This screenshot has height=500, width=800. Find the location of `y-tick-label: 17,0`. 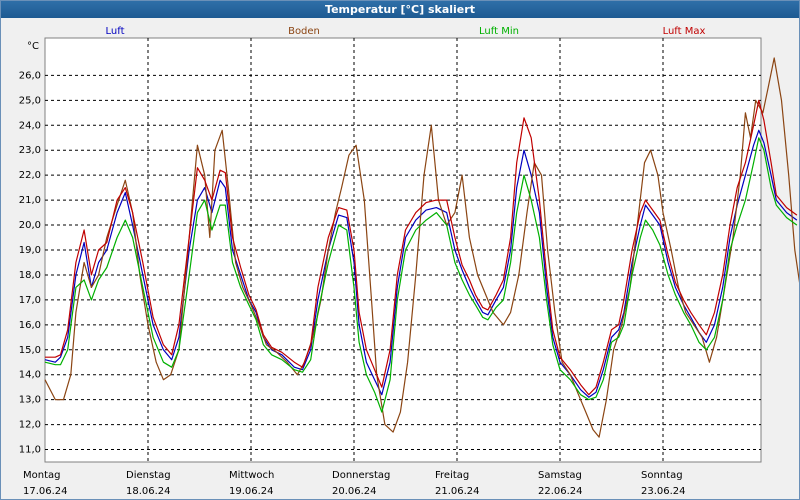

y-tick-label: 17,0 is located at coordinates (30, 300).